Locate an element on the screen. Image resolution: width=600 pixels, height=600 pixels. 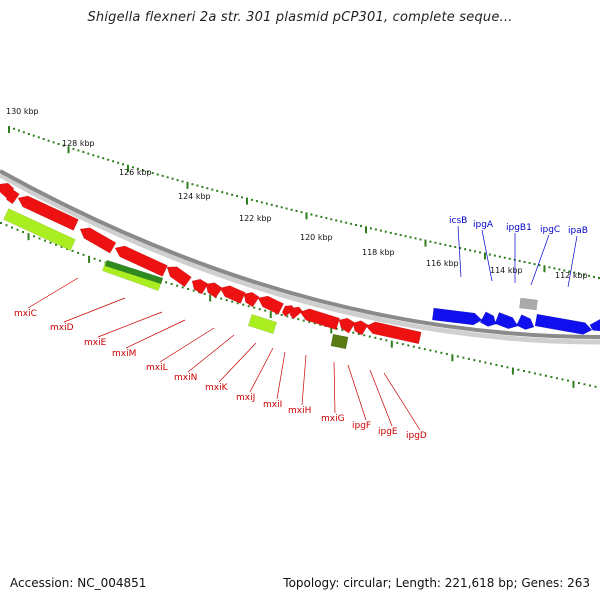
blue-gene-label: ipgB1 is located at coordinates (519, 228).